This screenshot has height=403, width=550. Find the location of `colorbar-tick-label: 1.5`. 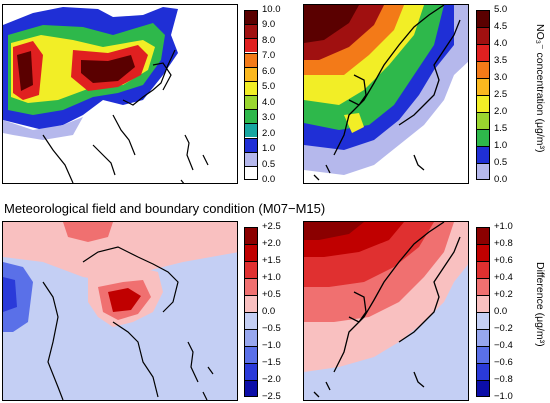

colorbar-tick-label: 1.5 is located at coordinates (501, 128).